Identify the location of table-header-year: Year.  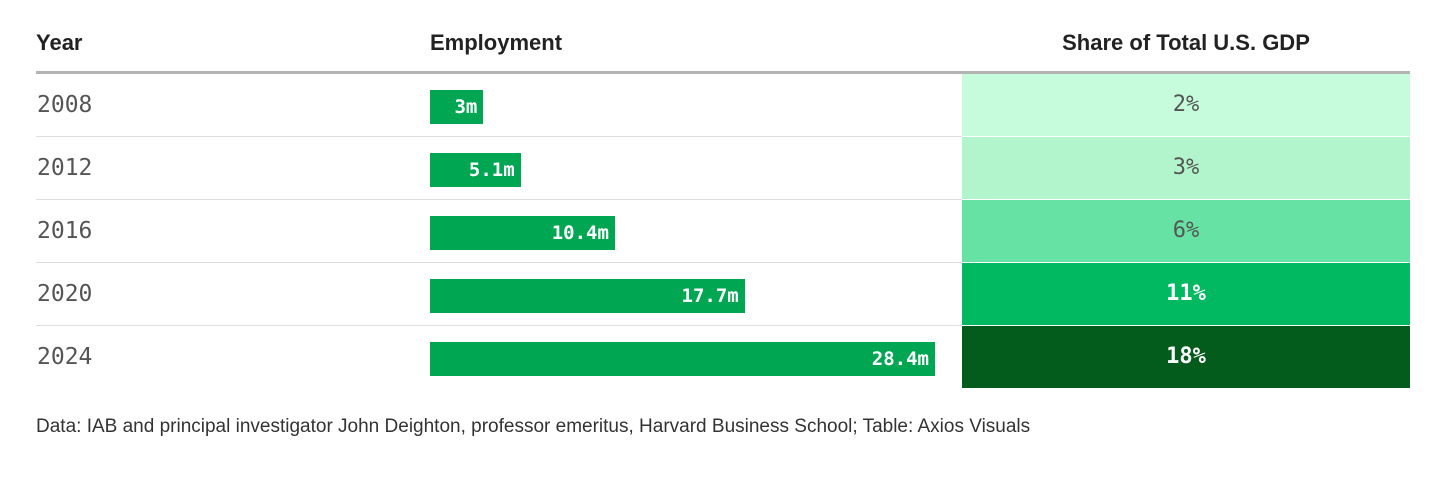
(59, 42).